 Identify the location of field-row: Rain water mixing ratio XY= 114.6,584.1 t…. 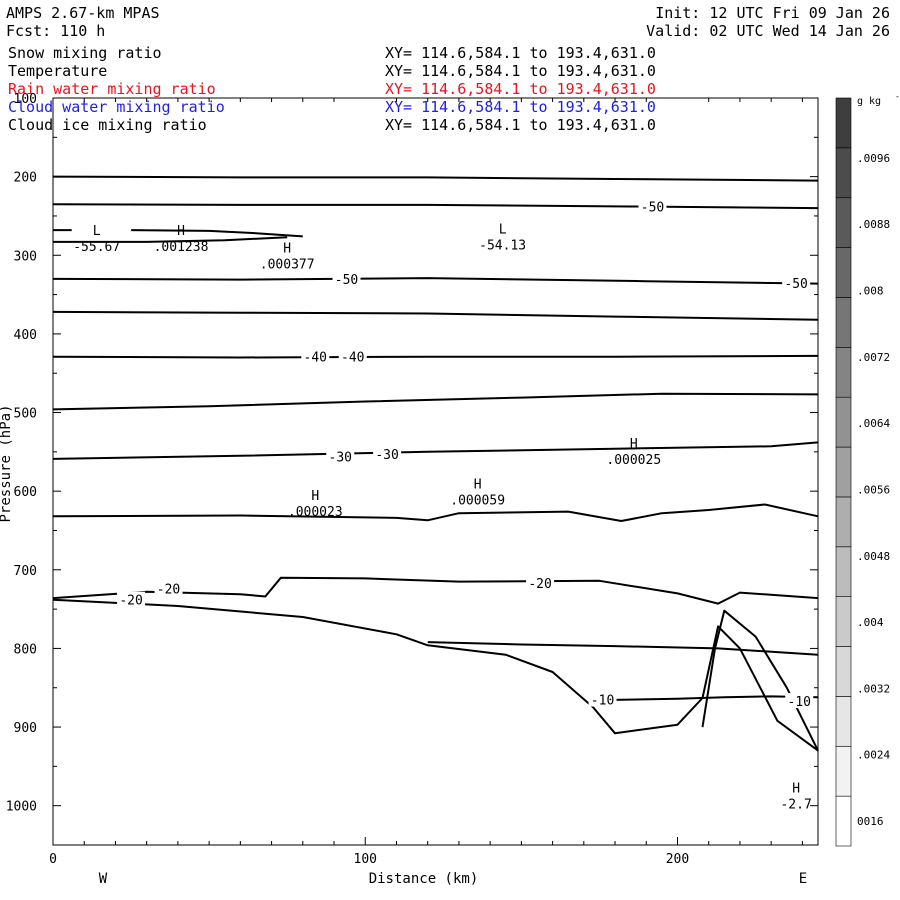
(332, 89).